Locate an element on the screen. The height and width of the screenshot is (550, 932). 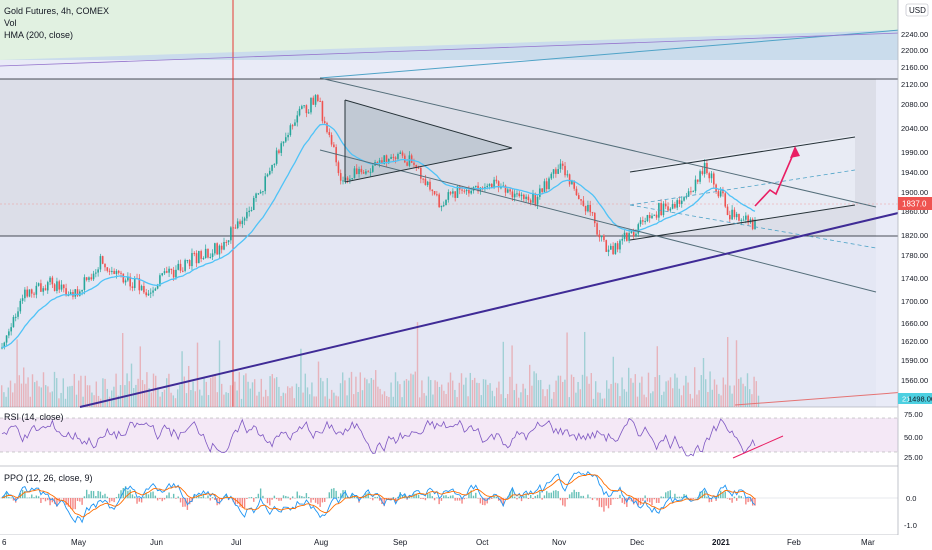
ppo-tick-label: -1.0 is located at coordinates (910, 525).